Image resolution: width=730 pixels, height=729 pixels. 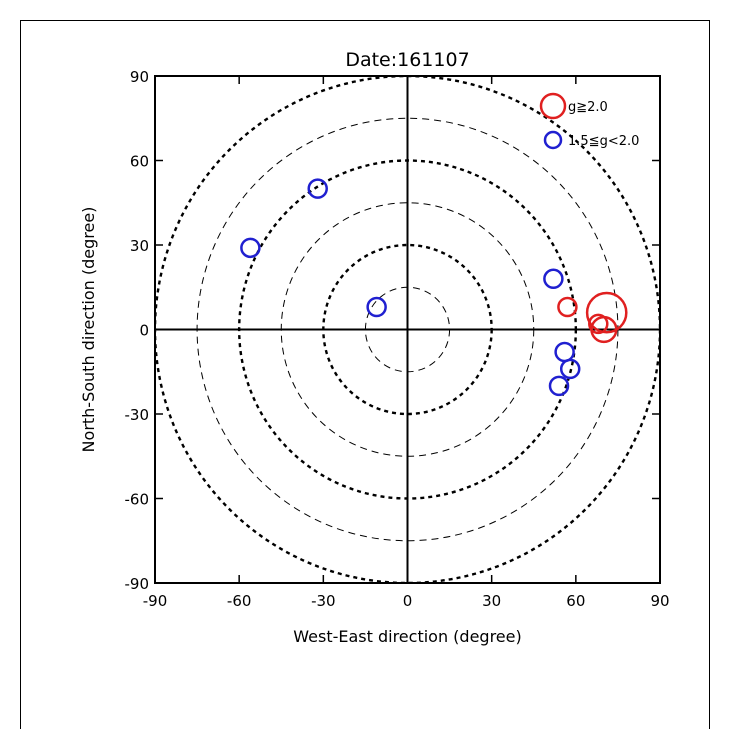 I want to click on x-tick-label: -30, so click(x=323, y=601).